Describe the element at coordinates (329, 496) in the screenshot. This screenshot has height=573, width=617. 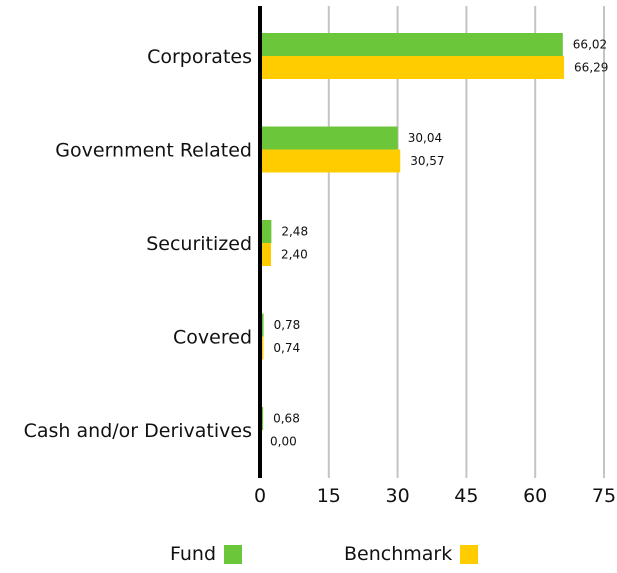
I see `x-tick-label: 15` at that location.